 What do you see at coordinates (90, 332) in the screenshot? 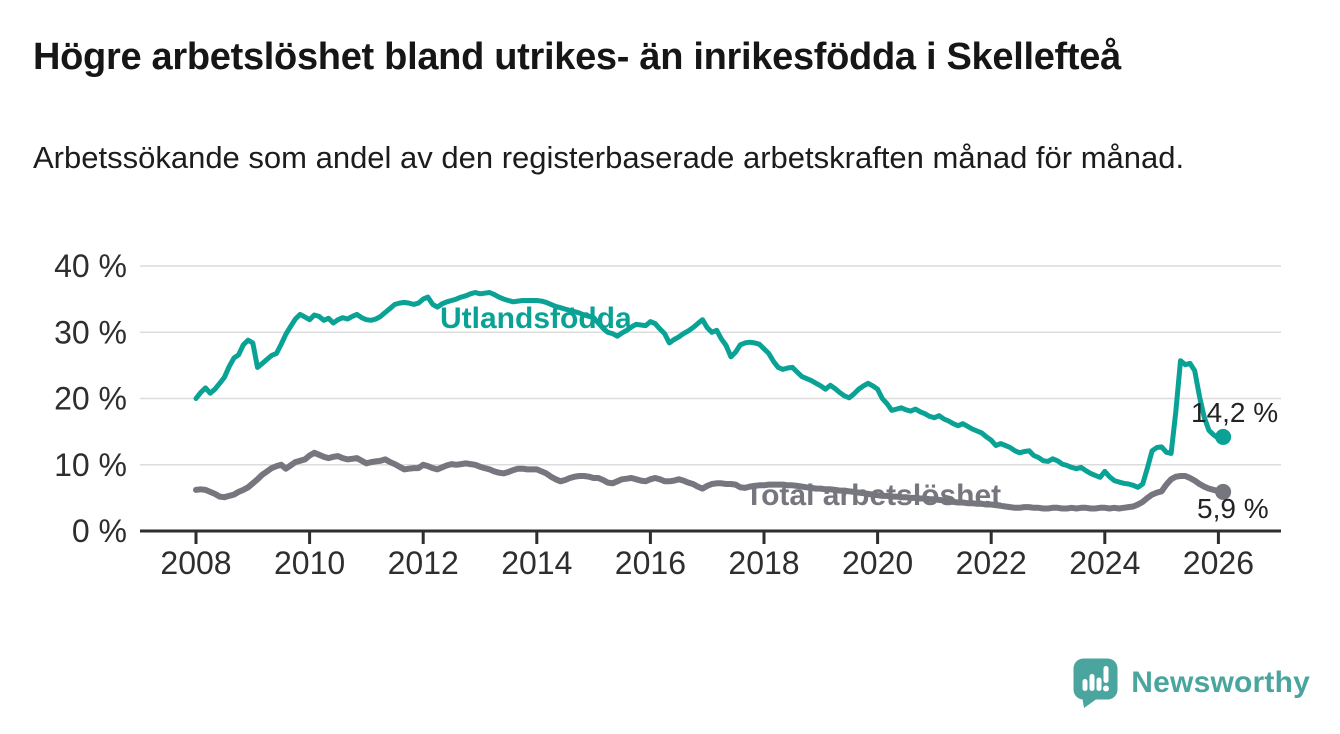
I see `y-axis-tick-label: 30 %` at bounding box center [90, 332].